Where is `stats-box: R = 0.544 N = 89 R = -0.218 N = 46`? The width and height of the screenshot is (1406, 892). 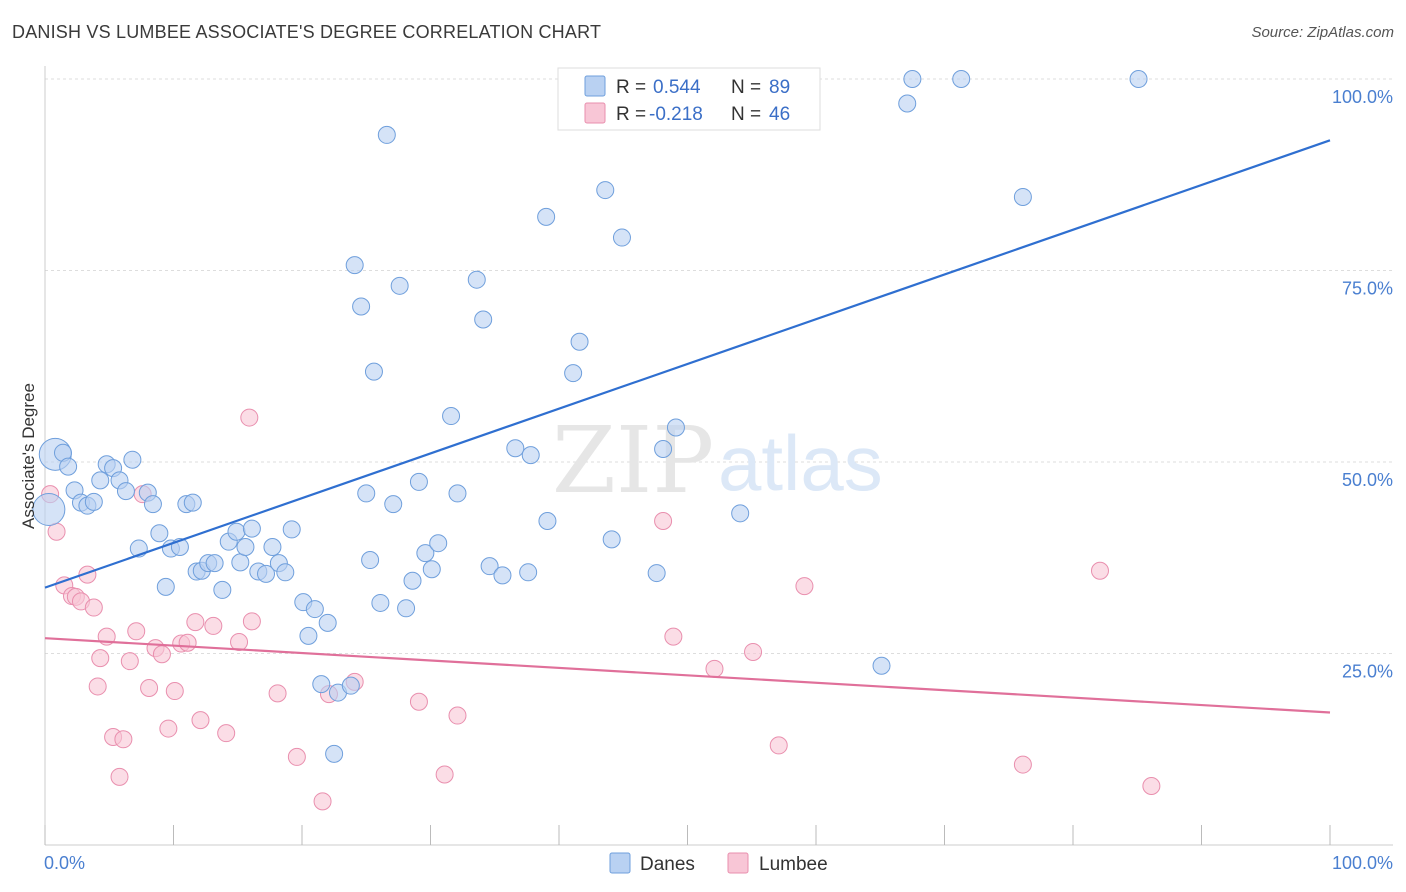 stats-box: R = 0.544 N = 89 R = -0.218 N = 46 is located at coordinates (689, 99).